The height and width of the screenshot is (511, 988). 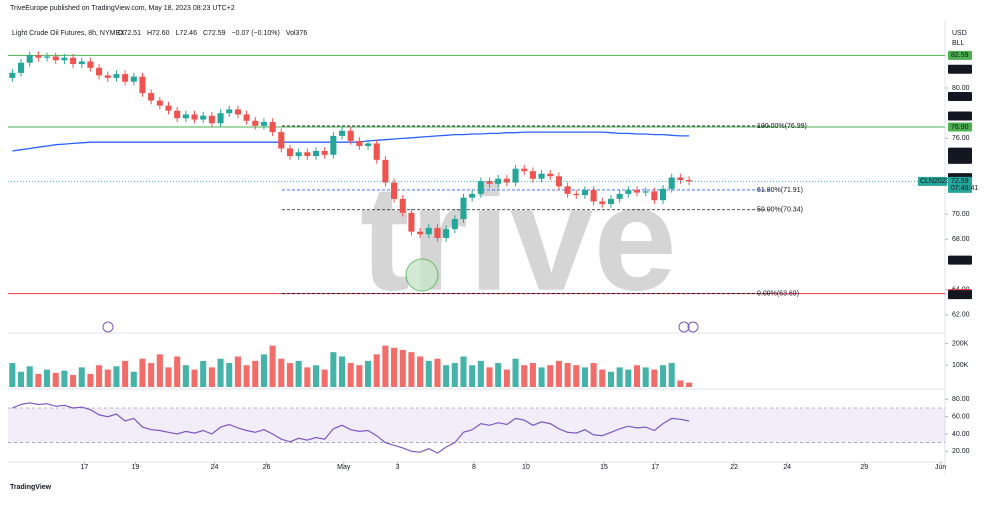 I want to click on x-tick-label: 15, so click(x=604, y=467).